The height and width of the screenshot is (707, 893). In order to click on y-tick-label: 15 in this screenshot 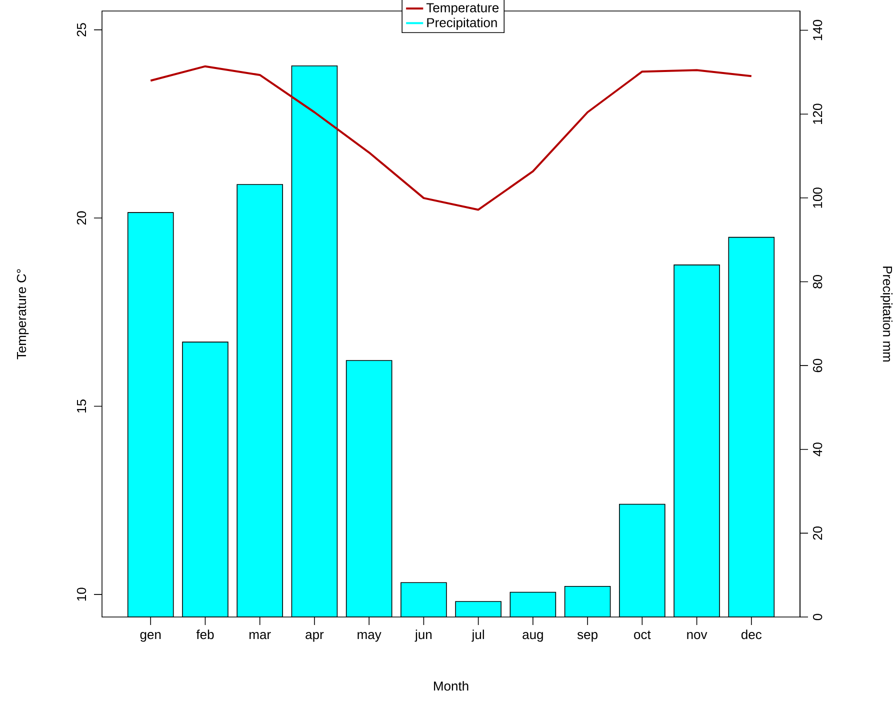, I will do `click(81, 406)`.